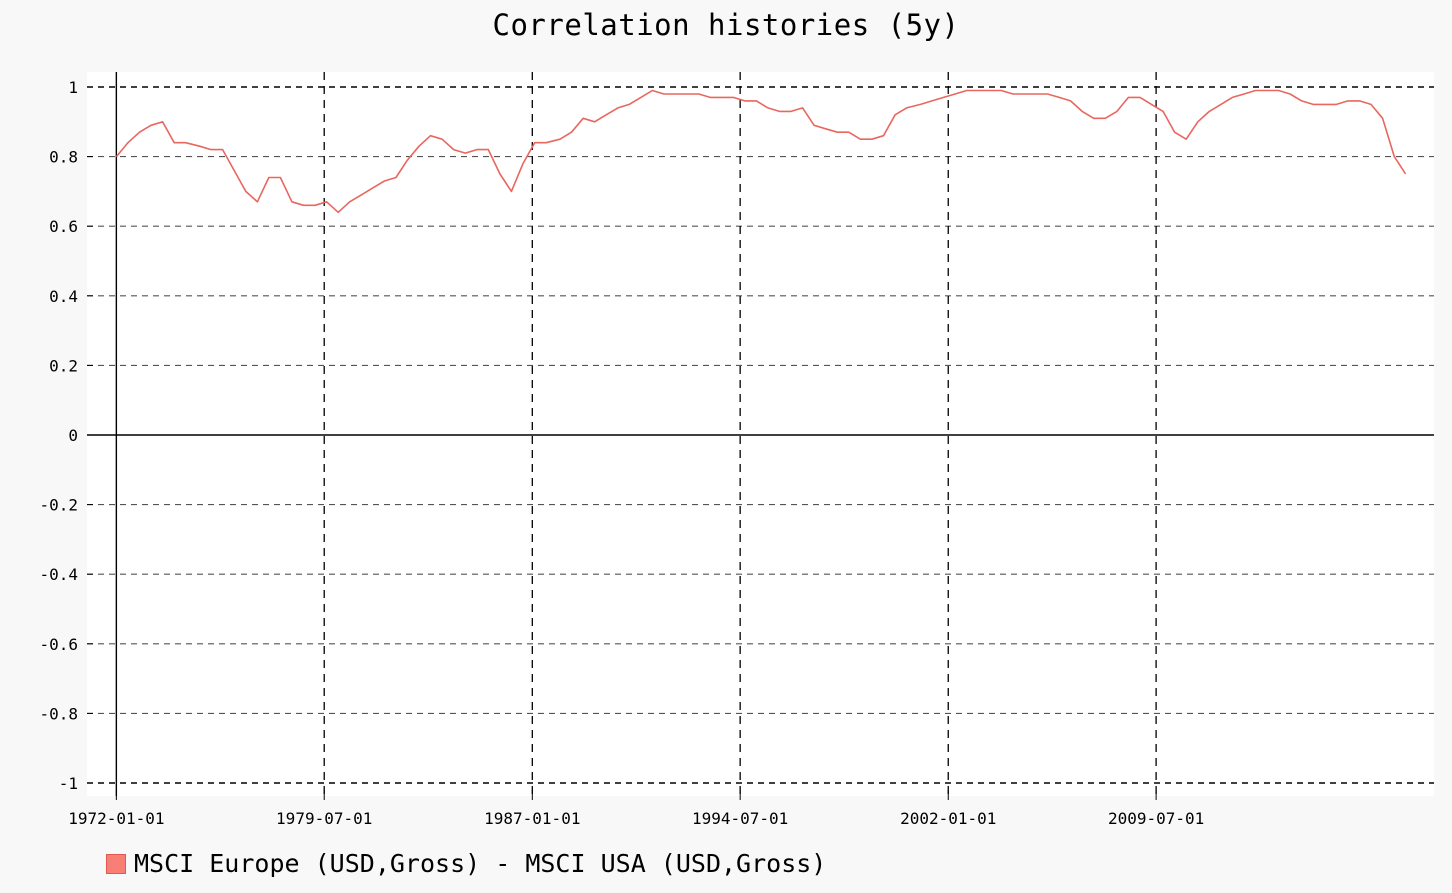  What do you see at coordinates (63, 365) in the screenshot?
I see `y-tick-label: 0.2` at bounding box center [63, 365].